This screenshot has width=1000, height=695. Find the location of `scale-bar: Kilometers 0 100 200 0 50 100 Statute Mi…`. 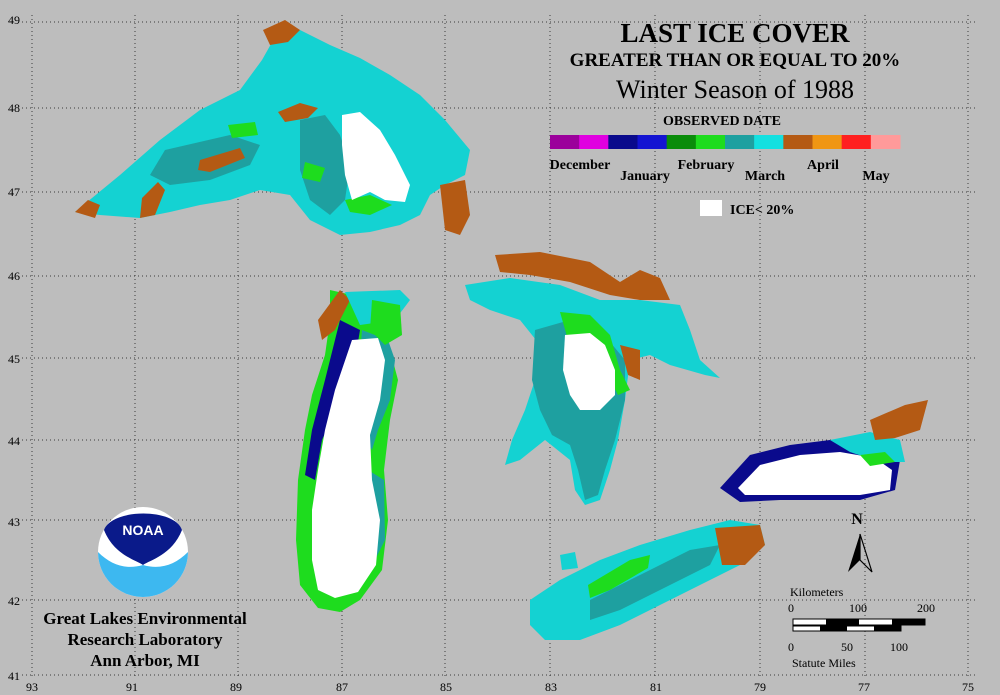

scale-bar: Kilometers 0 100 200 0 50 100 Statute Mi… is located at coordinates (861, 627).